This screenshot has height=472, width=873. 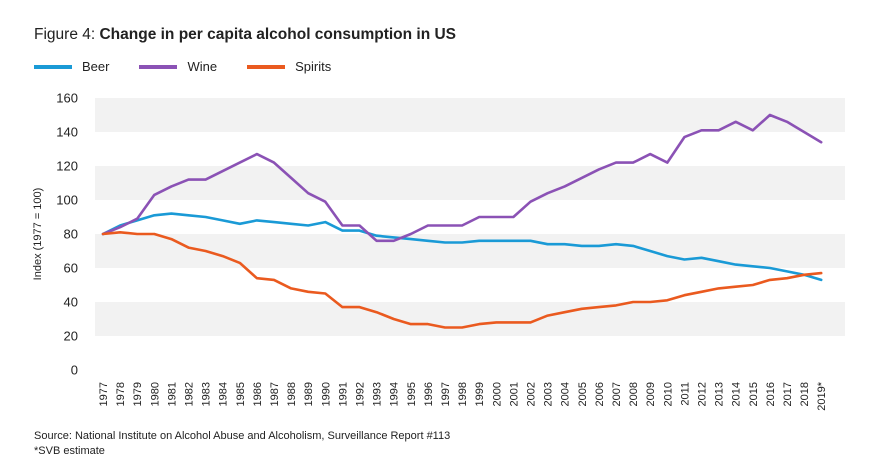 What do you see at coordinates (668, 394) in the screenshot?
I see `x-tick-label: 2010` at bounding box center [668, 394].